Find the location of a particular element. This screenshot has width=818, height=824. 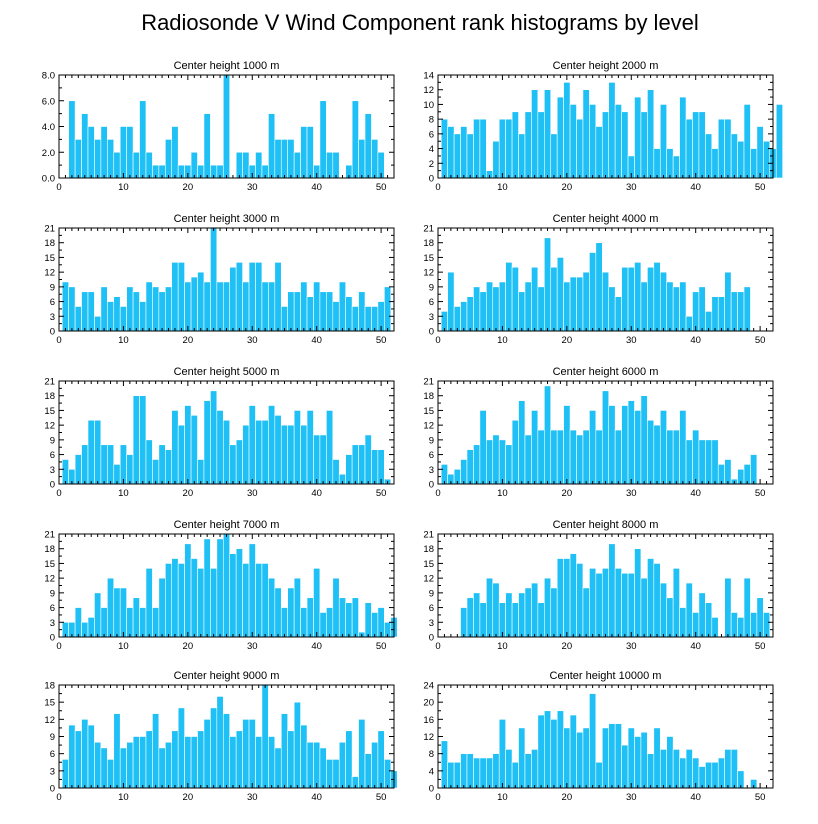

panel-title: Center height 1000 m is located at coordinates (227, 66).